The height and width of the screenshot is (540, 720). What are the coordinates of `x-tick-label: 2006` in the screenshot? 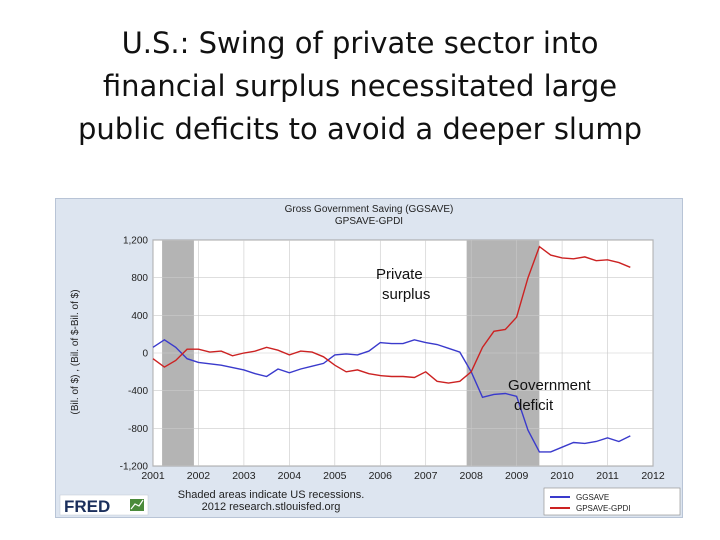 It's located at (381, 476).